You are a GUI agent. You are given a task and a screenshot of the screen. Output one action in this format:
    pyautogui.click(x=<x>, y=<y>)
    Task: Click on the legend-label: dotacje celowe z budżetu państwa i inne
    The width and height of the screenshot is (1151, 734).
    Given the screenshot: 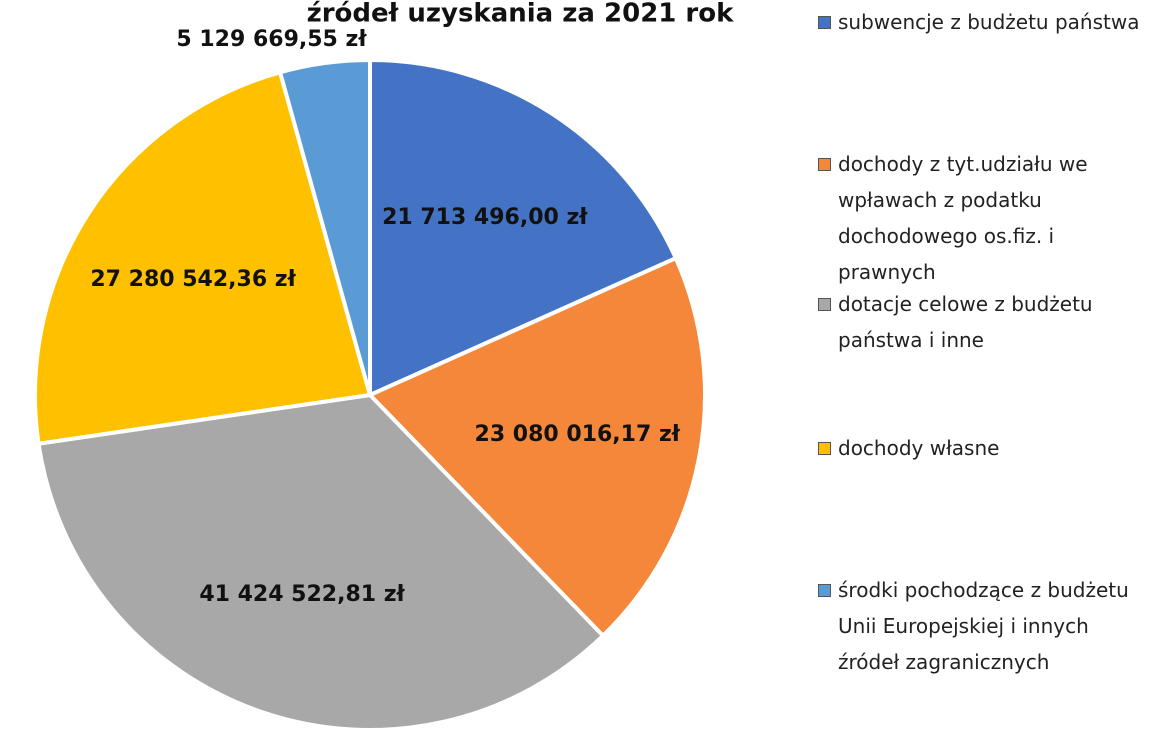 What is the action you would take?
    pyautogui.click(x=965, y=322)
    